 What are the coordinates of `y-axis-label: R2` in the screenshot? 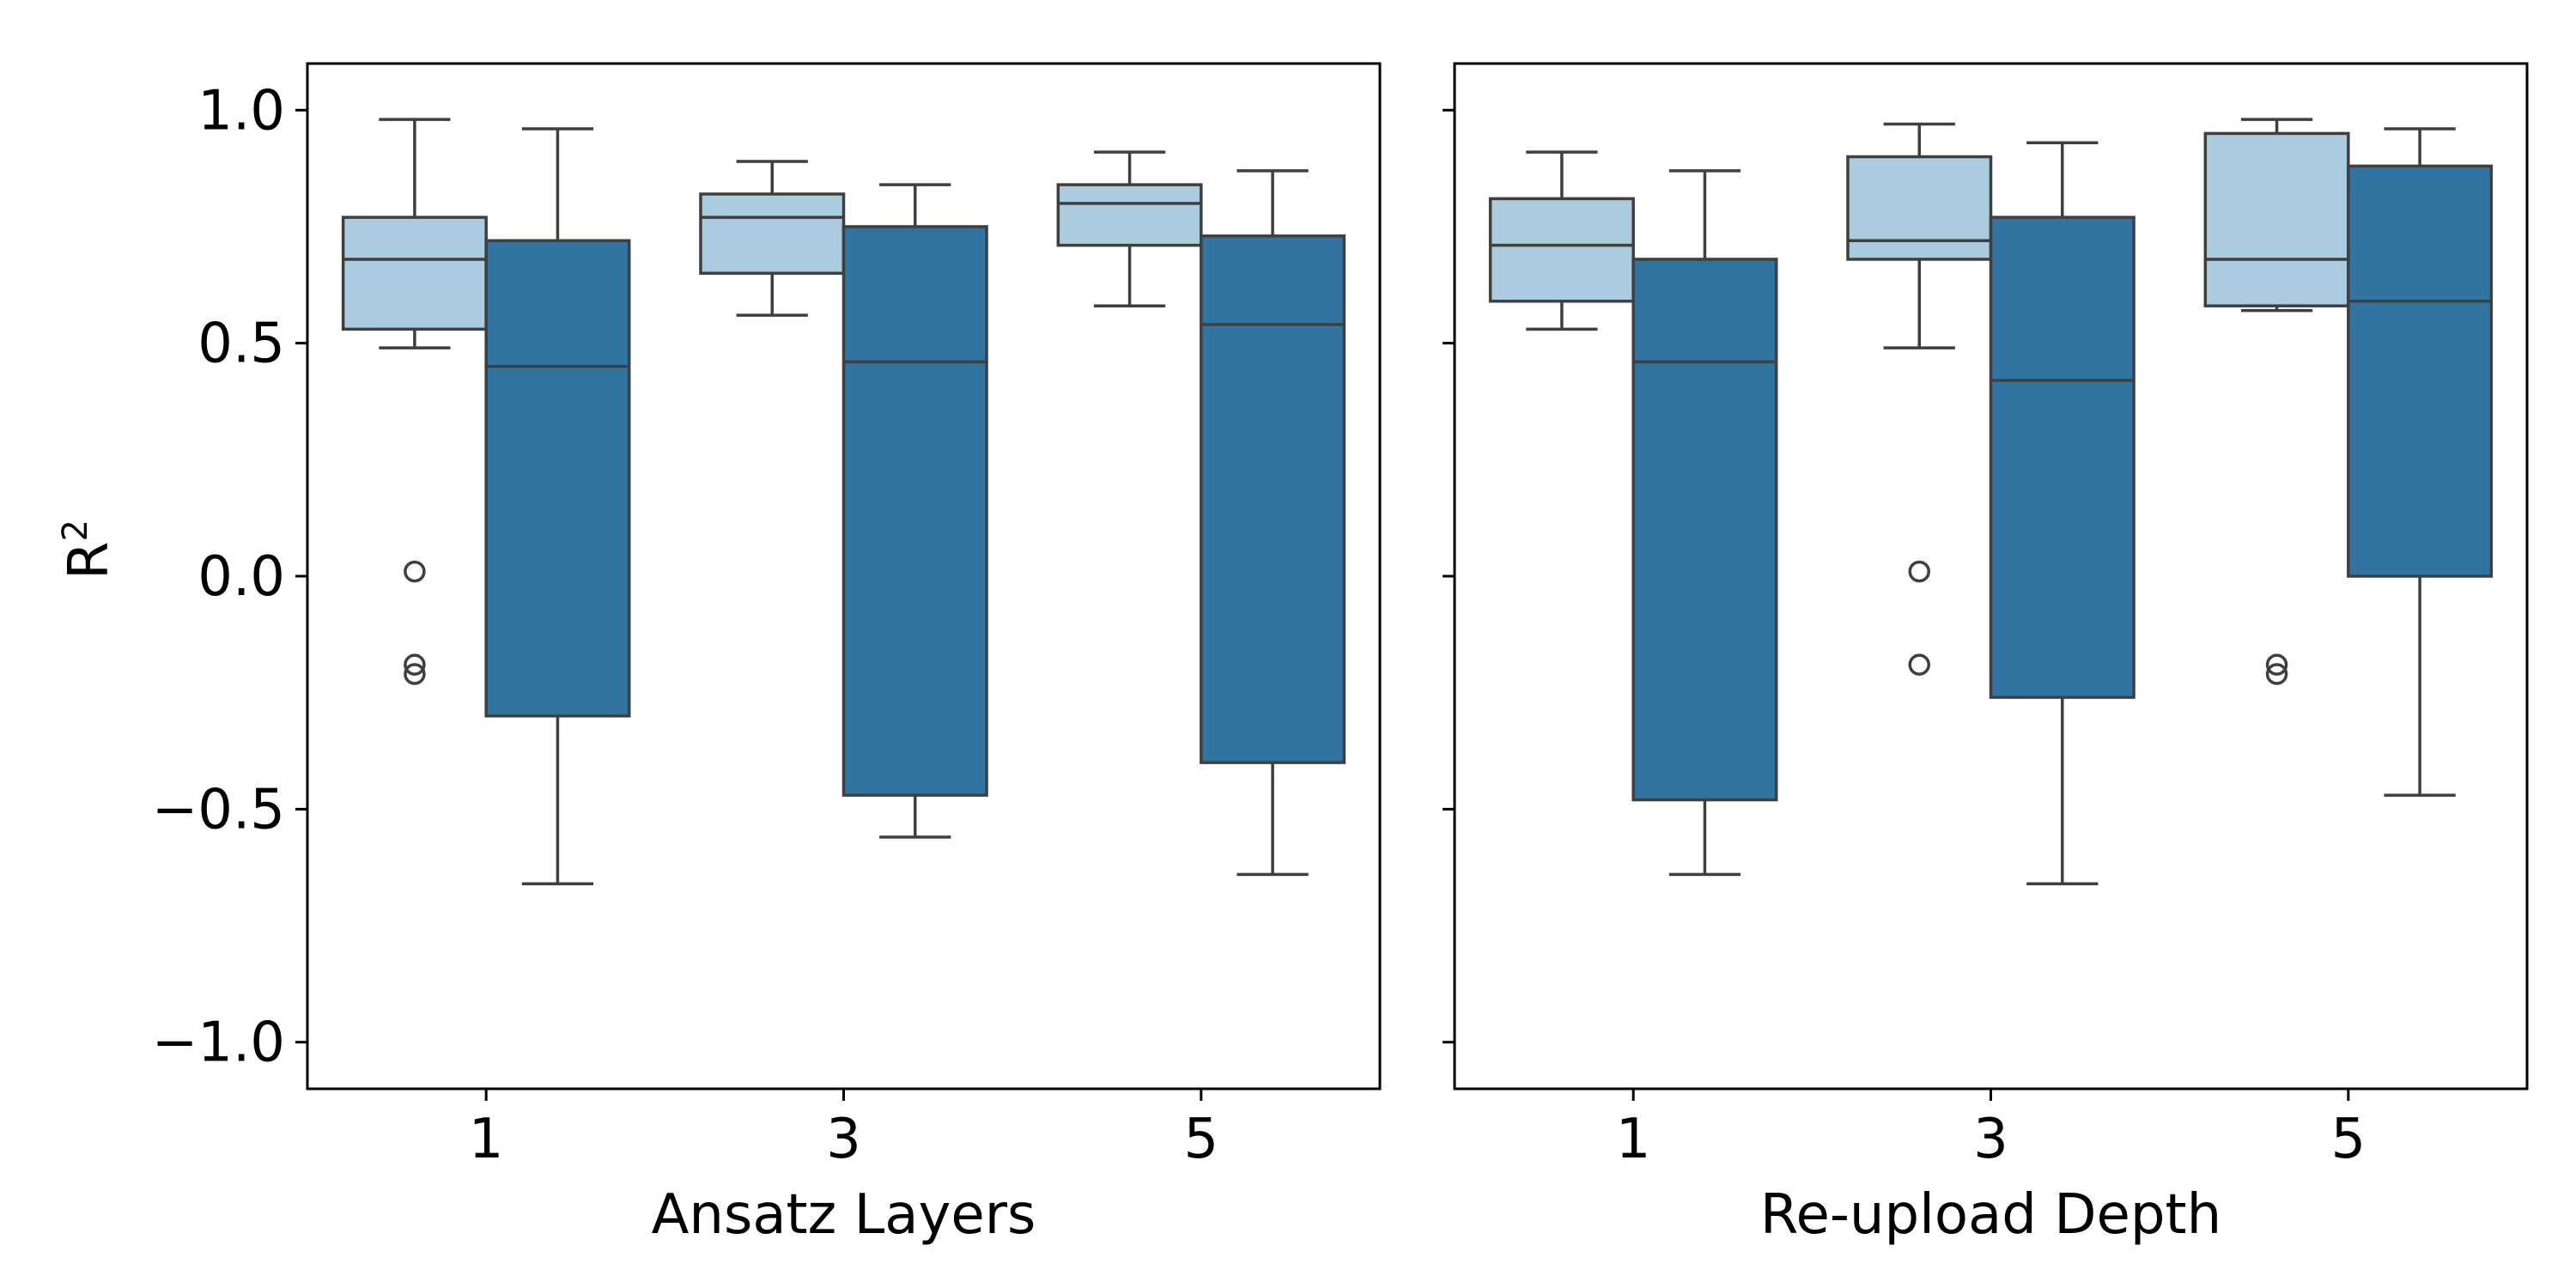 It's located at (88, 550).